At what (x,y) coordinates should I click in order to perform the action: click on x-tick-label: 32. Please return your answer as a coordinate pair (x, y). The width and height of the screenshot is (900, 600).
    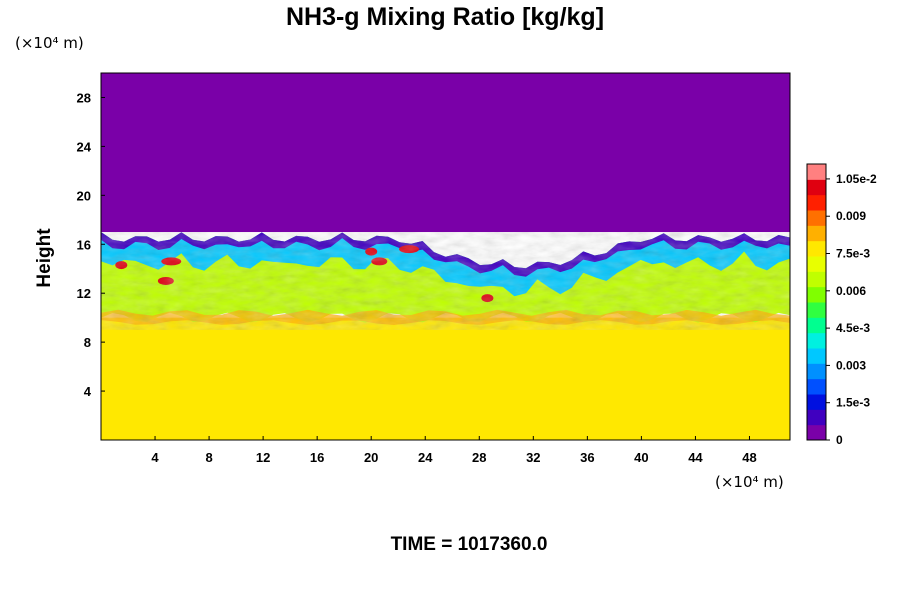
    Looking at the image, I should click on (533, 457).